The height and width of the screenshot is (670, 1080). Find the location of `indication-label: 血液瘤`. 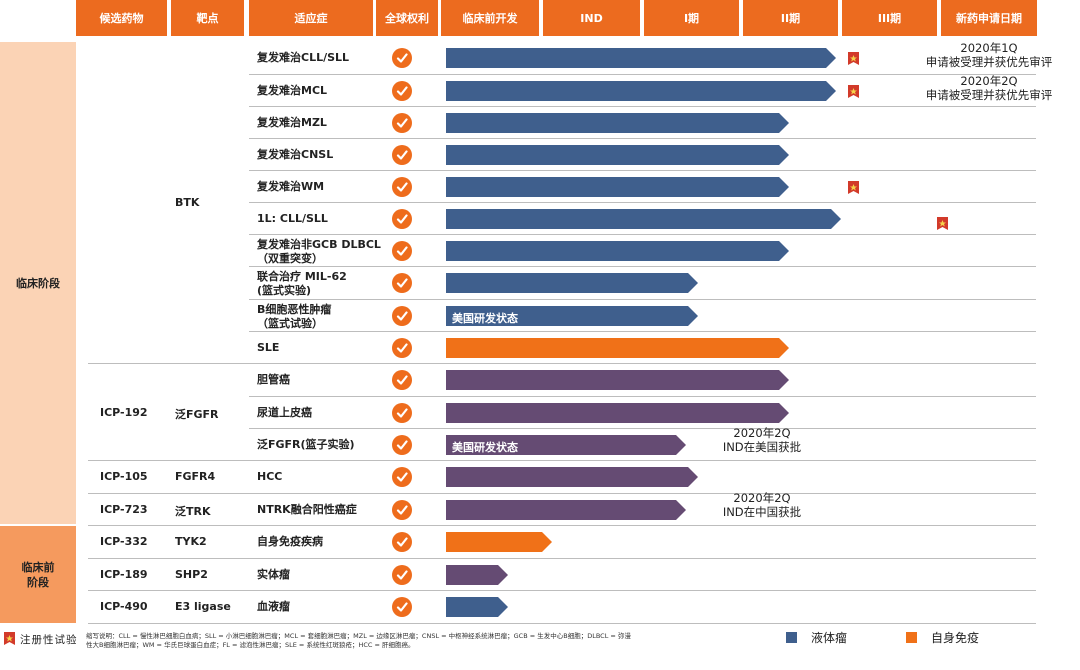

indication-label: 血液瘤 is located at coordinates (273, 606).